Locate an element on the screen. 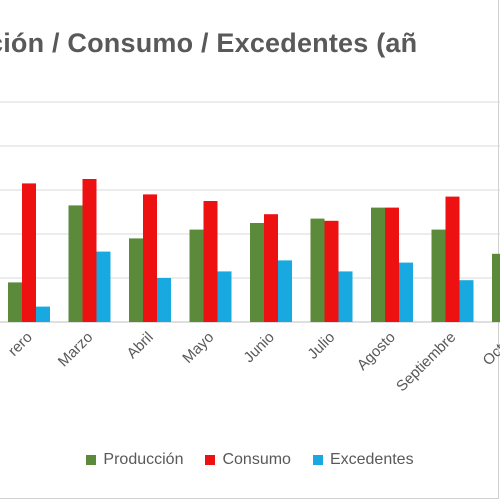 Image resolution: width=500 pixels, height=500 pixels. bar-excedentes-julio is located at coordinates (345, 296).